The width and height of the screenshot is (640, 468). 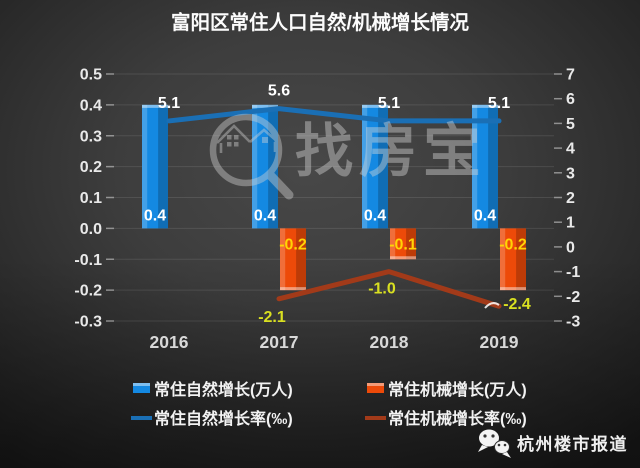 I want to click on wechat-icon, so click(x=494, y=443).